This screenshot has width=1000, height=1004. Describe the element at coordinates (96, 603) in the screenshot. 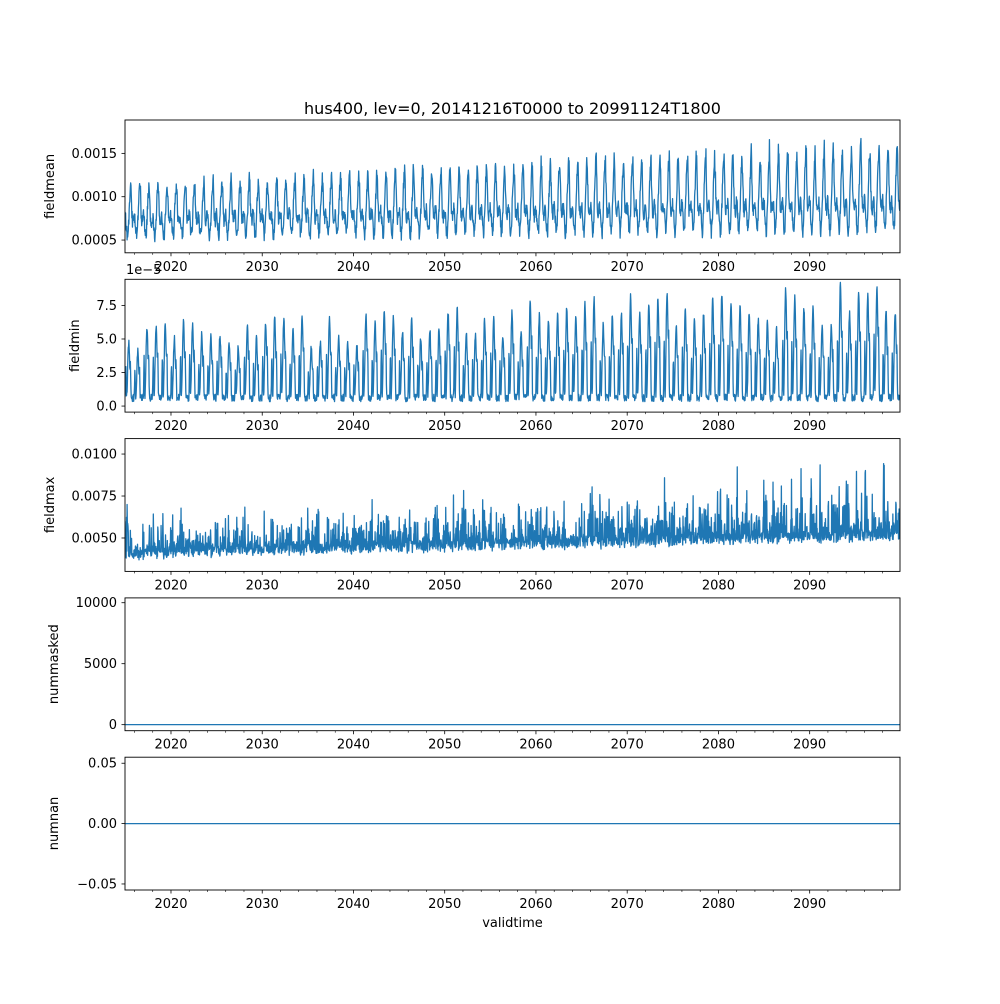

I see `y-tick-label: 10000` at that location.